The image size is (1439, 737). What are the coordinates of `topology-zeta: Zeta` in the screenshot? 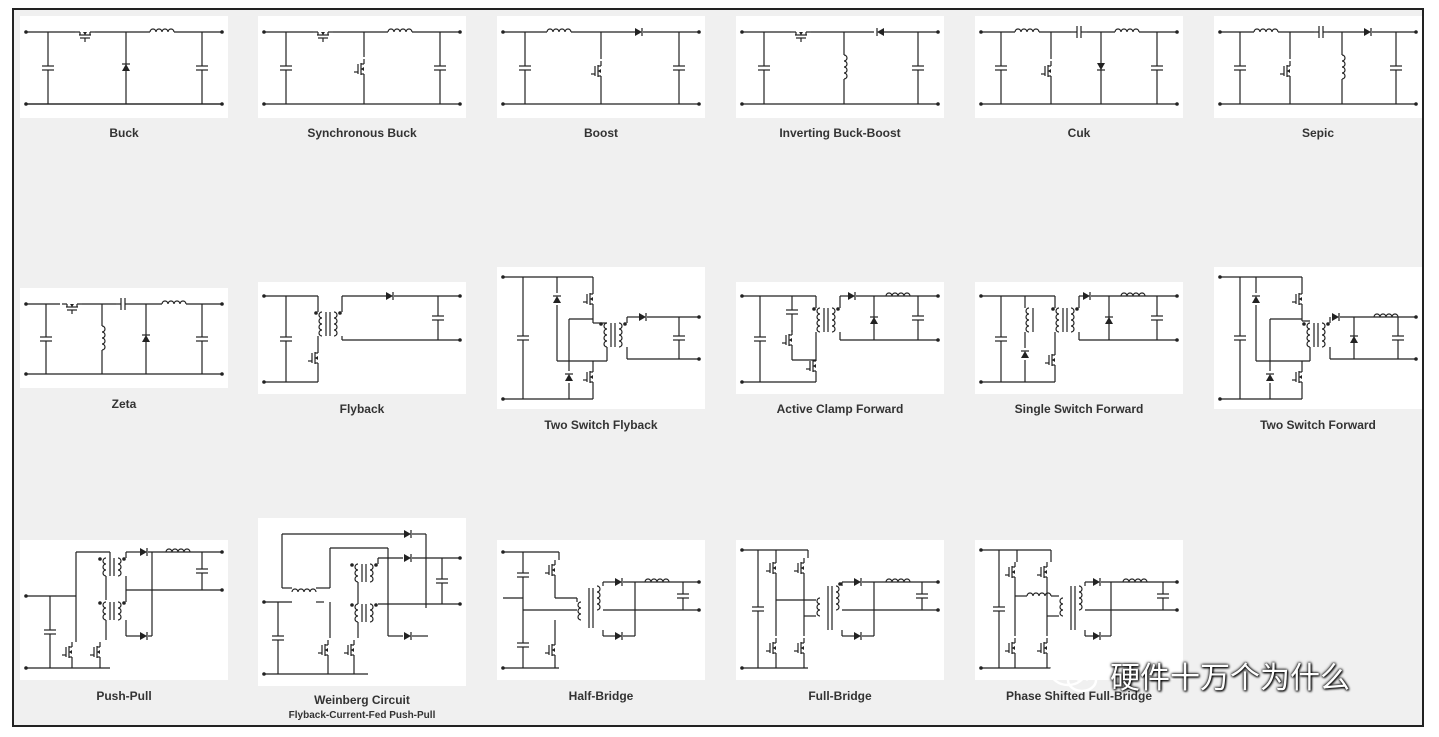 It's located at (124, 357).